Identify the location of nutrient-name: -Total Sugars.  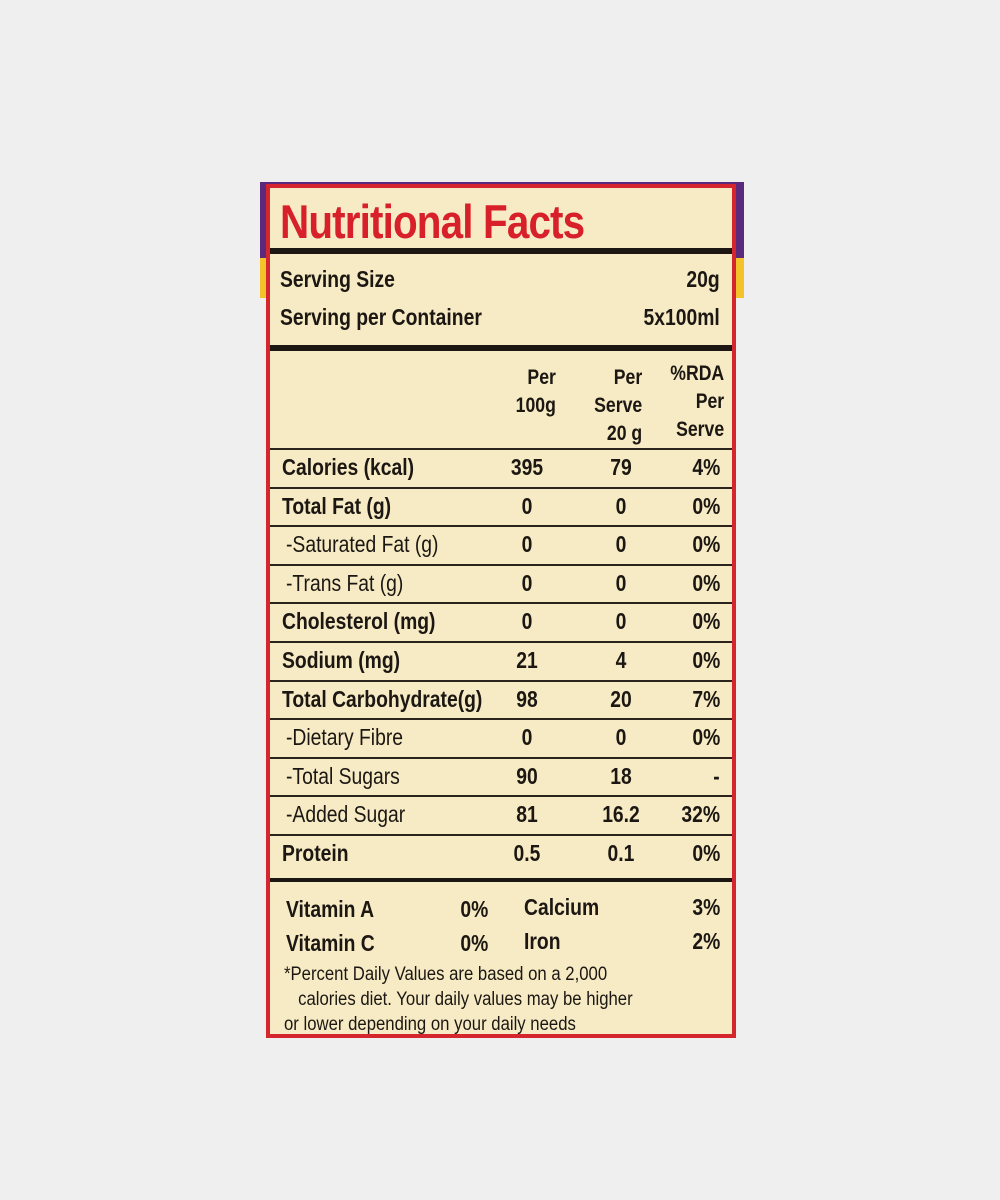
(343, 775).